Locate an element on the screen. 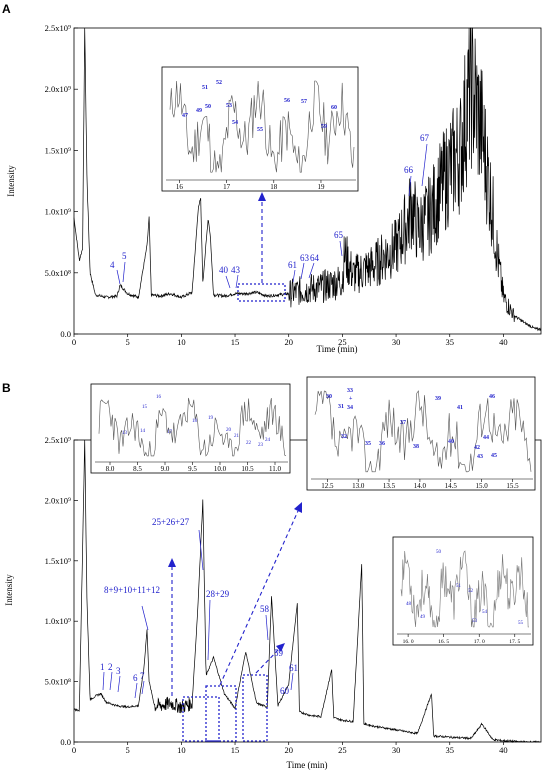  peak-label: 55 is located at coordinates (521, 623).